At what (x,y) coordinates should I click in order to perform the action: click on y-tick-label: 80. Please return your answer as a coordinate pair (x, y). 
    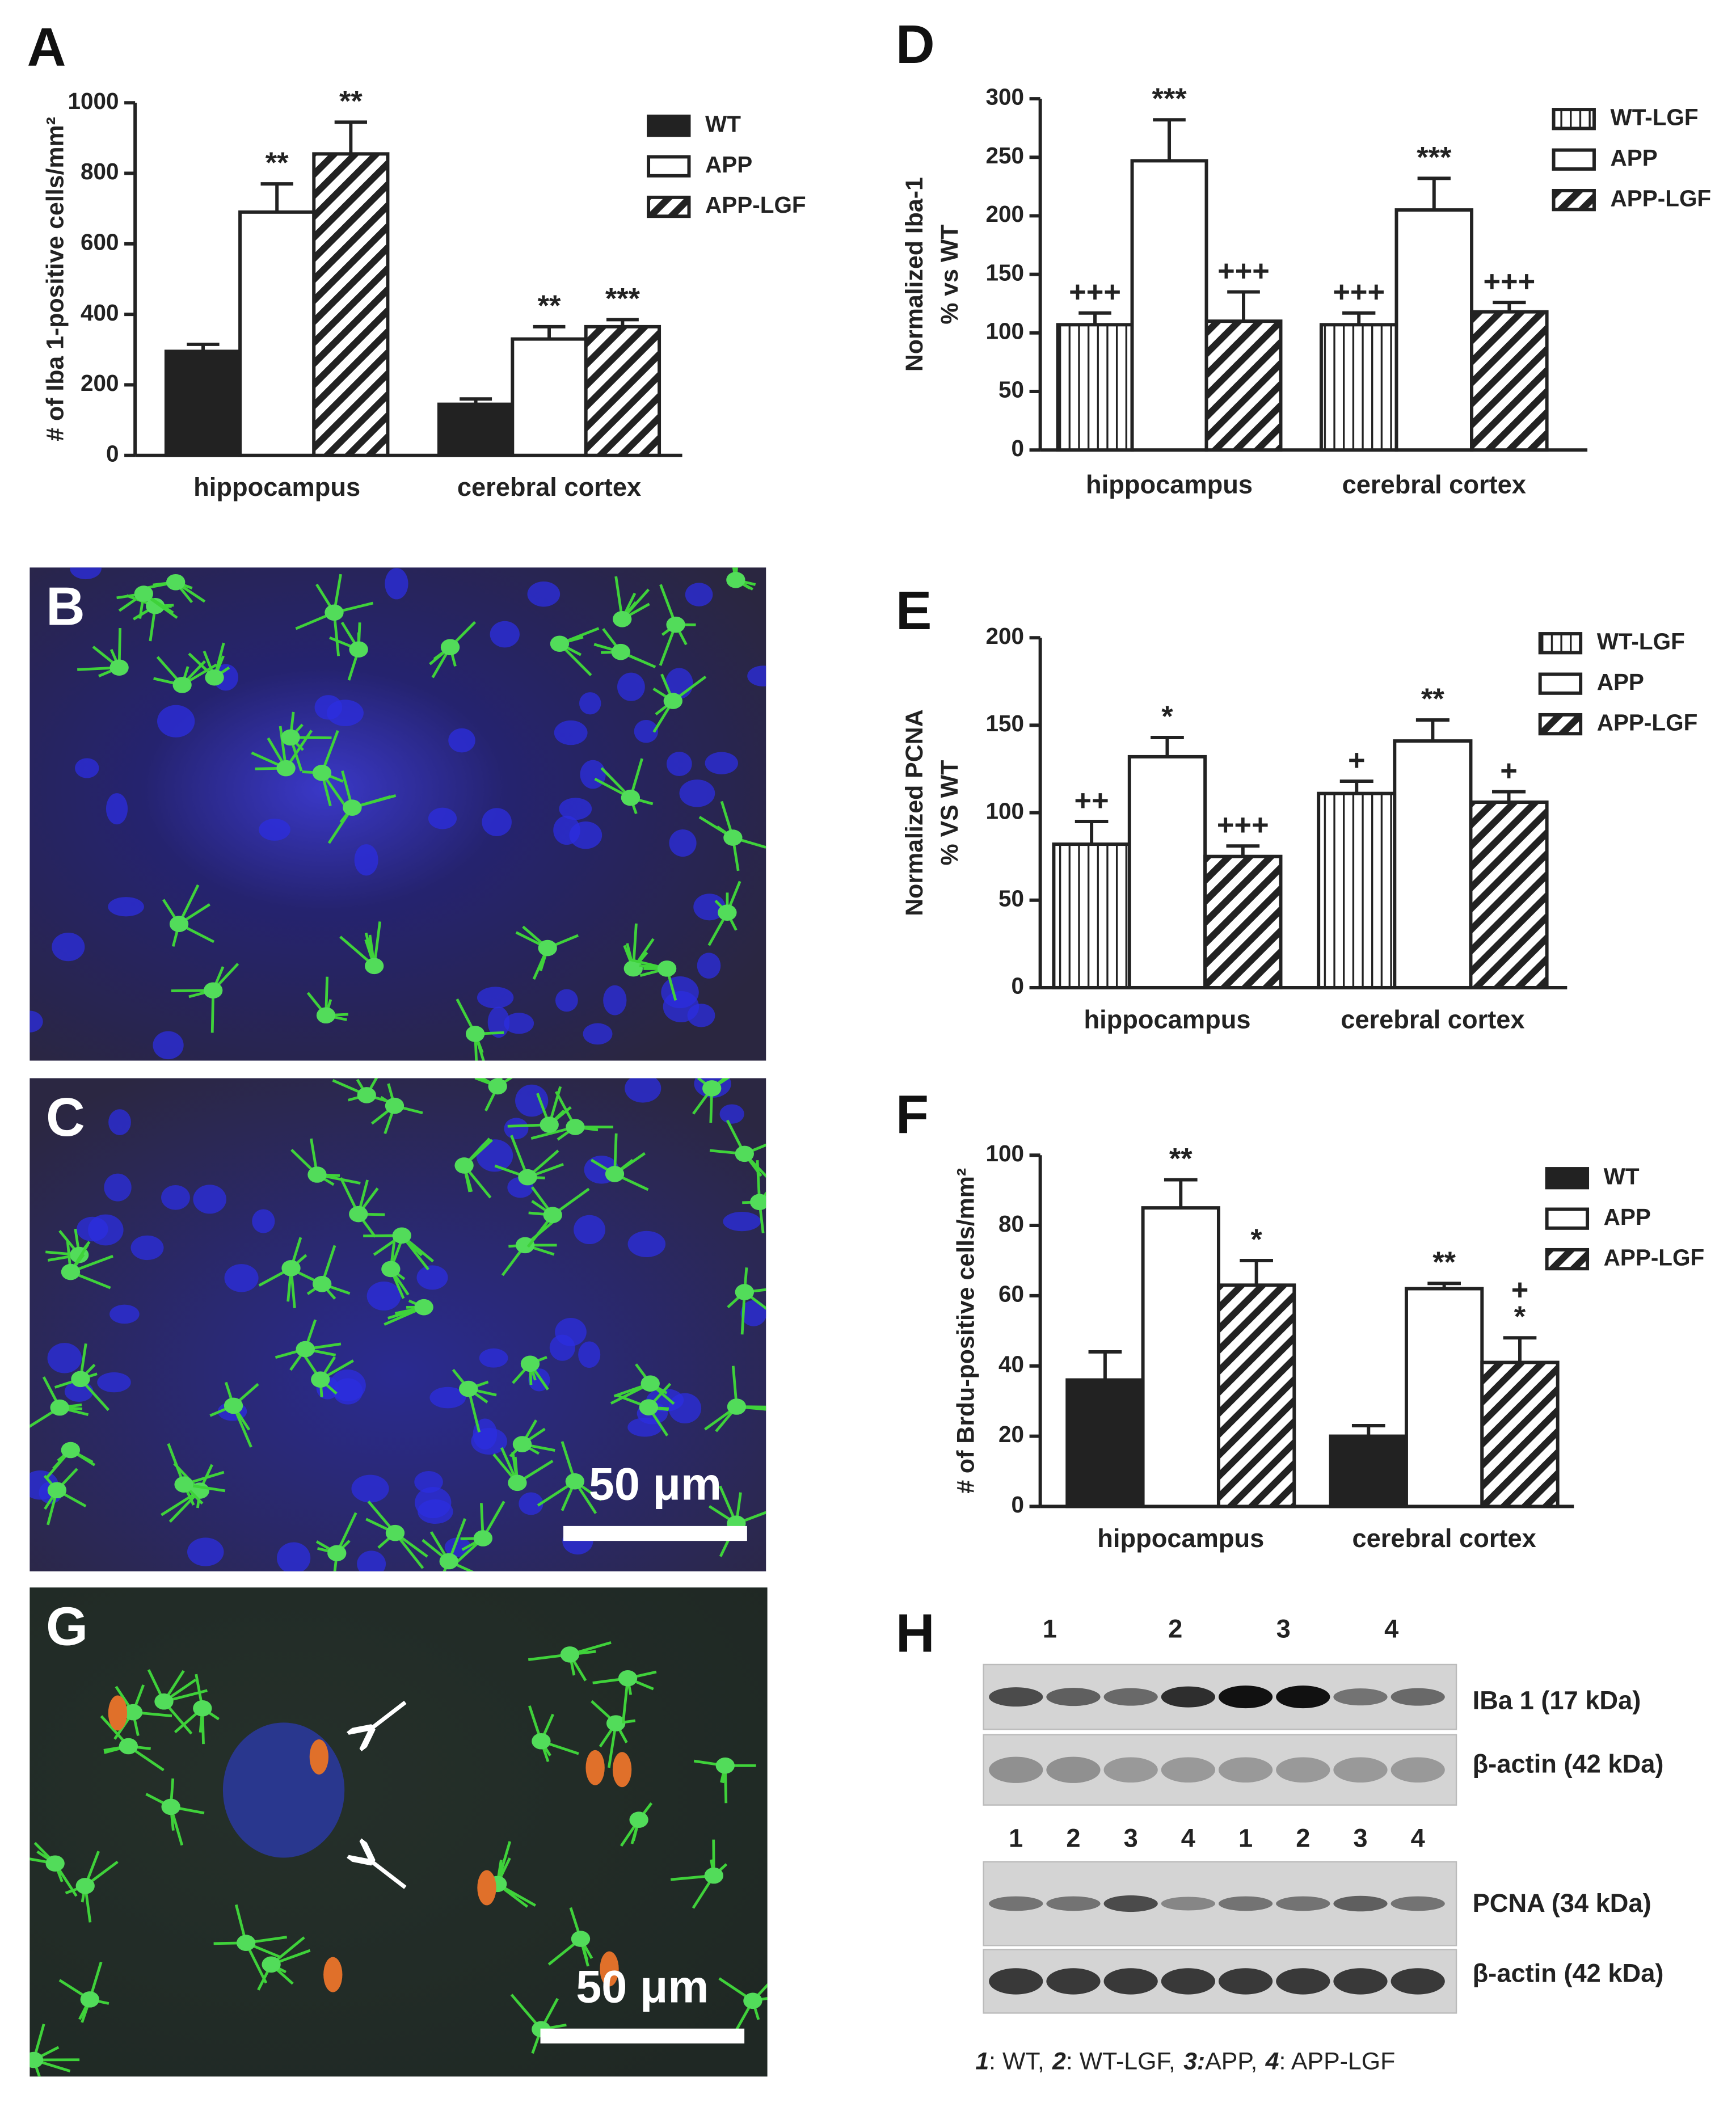
    Looking at the image, I should click on (1011, 1224).